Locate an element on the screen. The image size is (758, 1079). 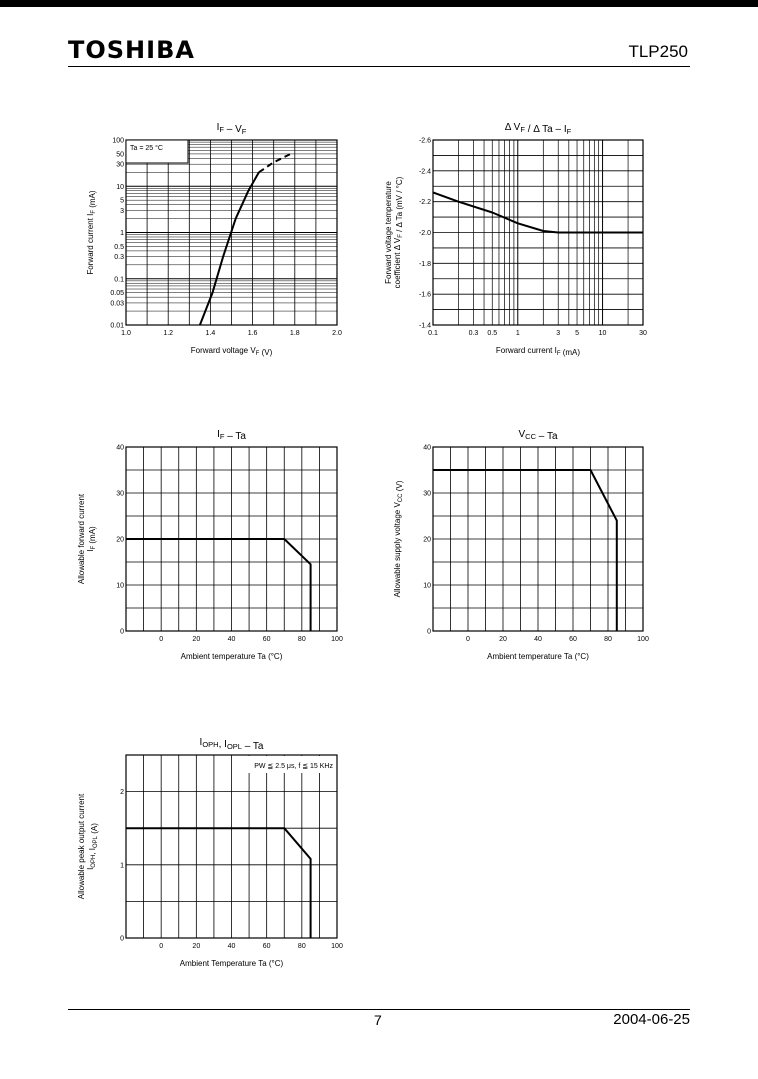
annotation-text: PW ≦ 2.5 μs, f ≦ 15 KHz is located at coordinates (293, 766).